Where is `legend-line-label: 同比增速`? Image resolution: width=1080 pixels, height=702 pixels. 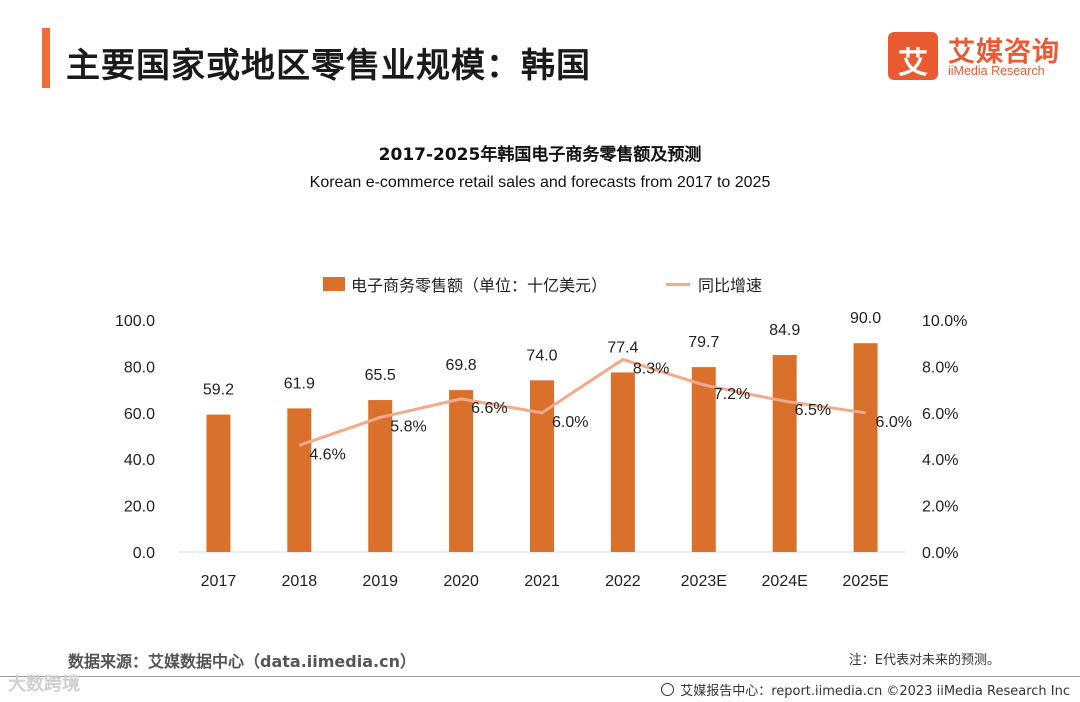 legend-line-label: 同比增速 is located at coordinates (730, 285).